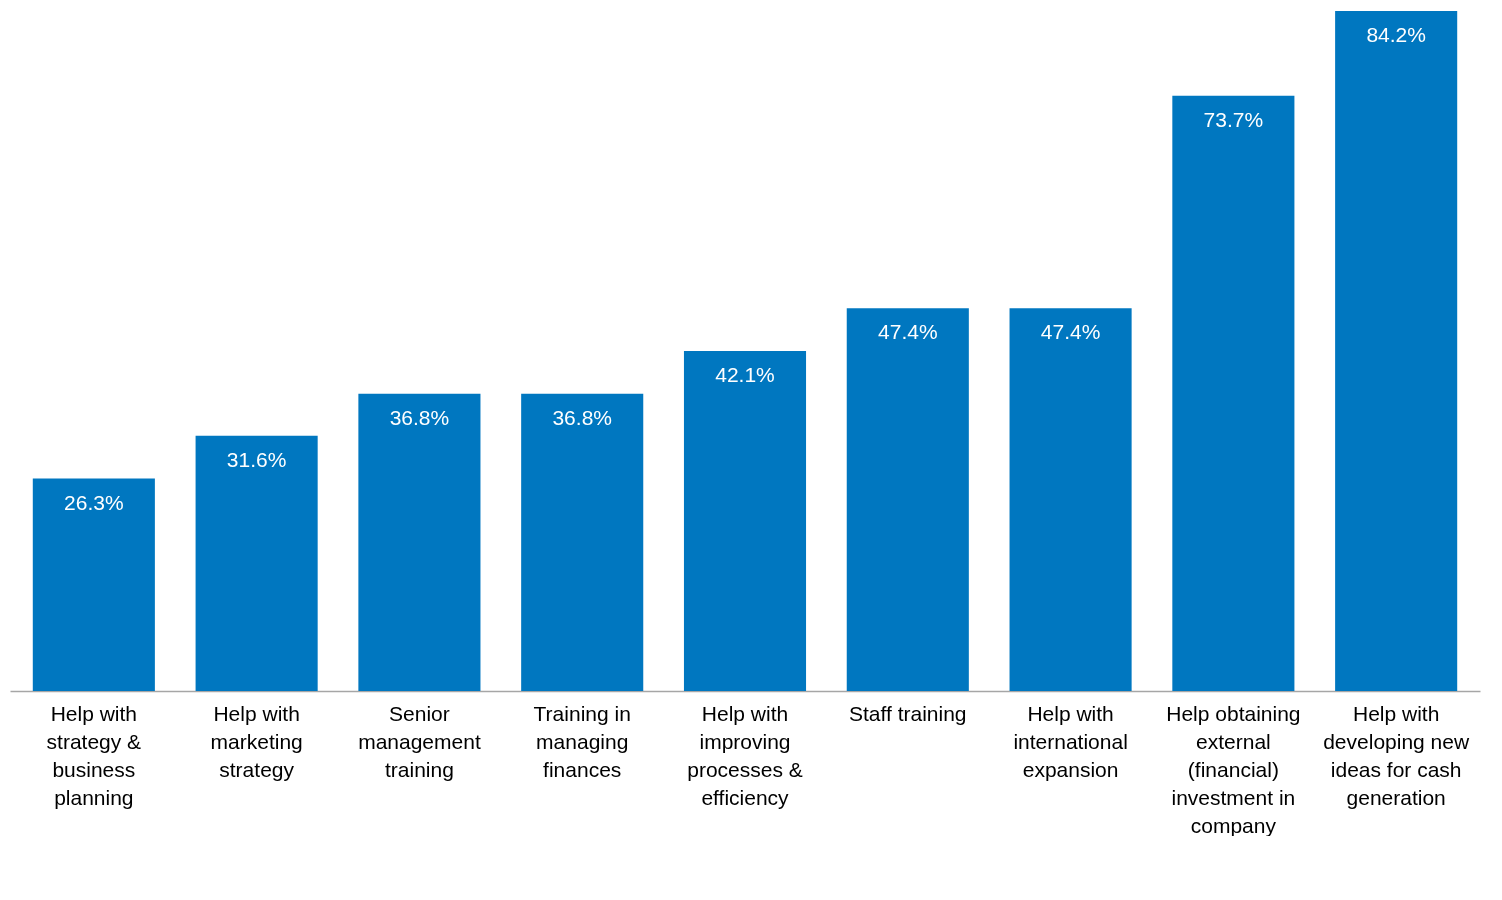 The height and width of the screenshot is (900, 1502). Describe the element at coordinates (94, 755) in the screenshot. I see `x-tick-label: Help with strategy & business planning` at that location.